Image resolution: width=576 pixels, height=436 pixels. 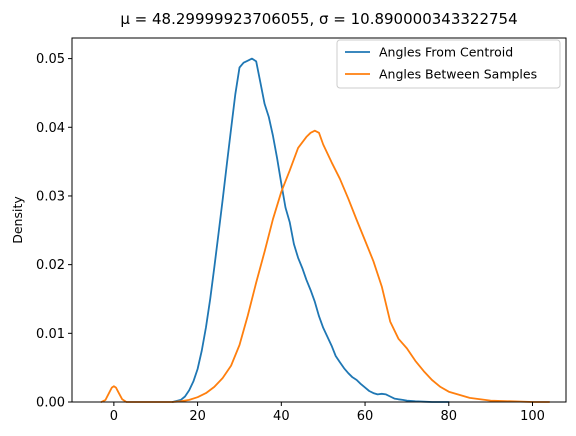 I want to click on legend-box, so click(x=448, y=64).